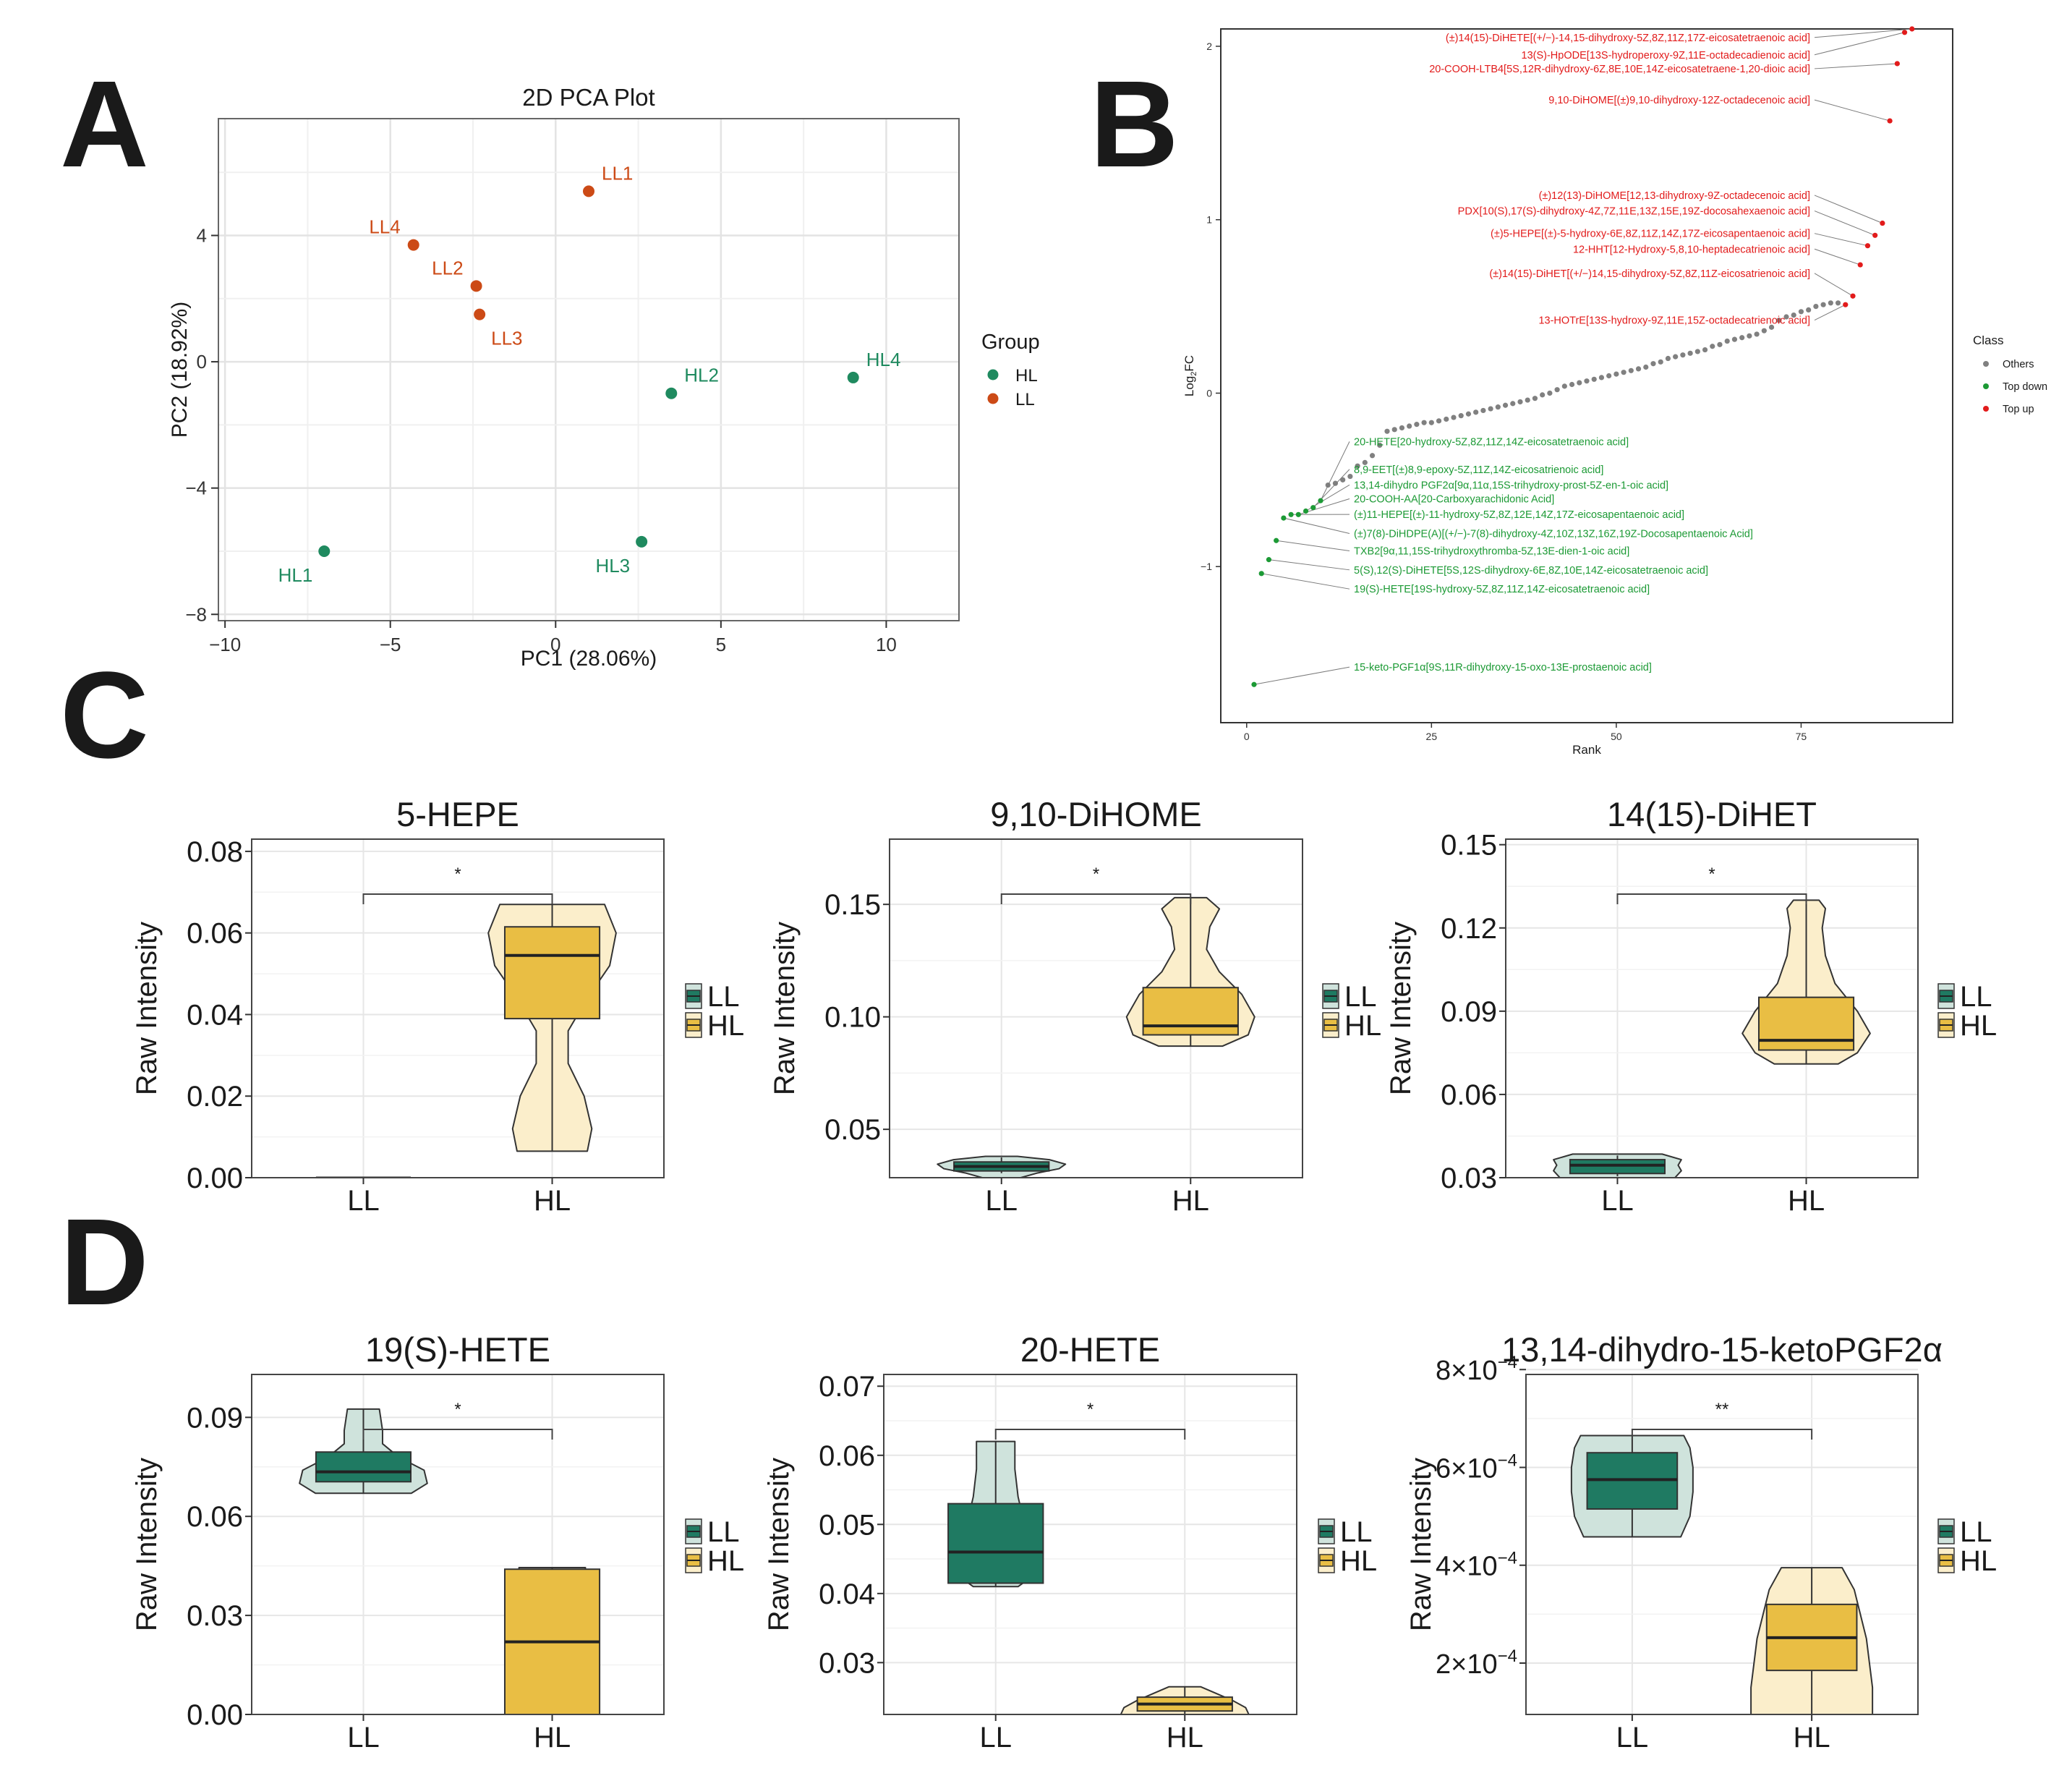 The width and height of the screenshot is (2072, 1781). Describe the element at coordinates (1586, 750) in the screenshot. I see `x-axis-label: Rank` at that location.